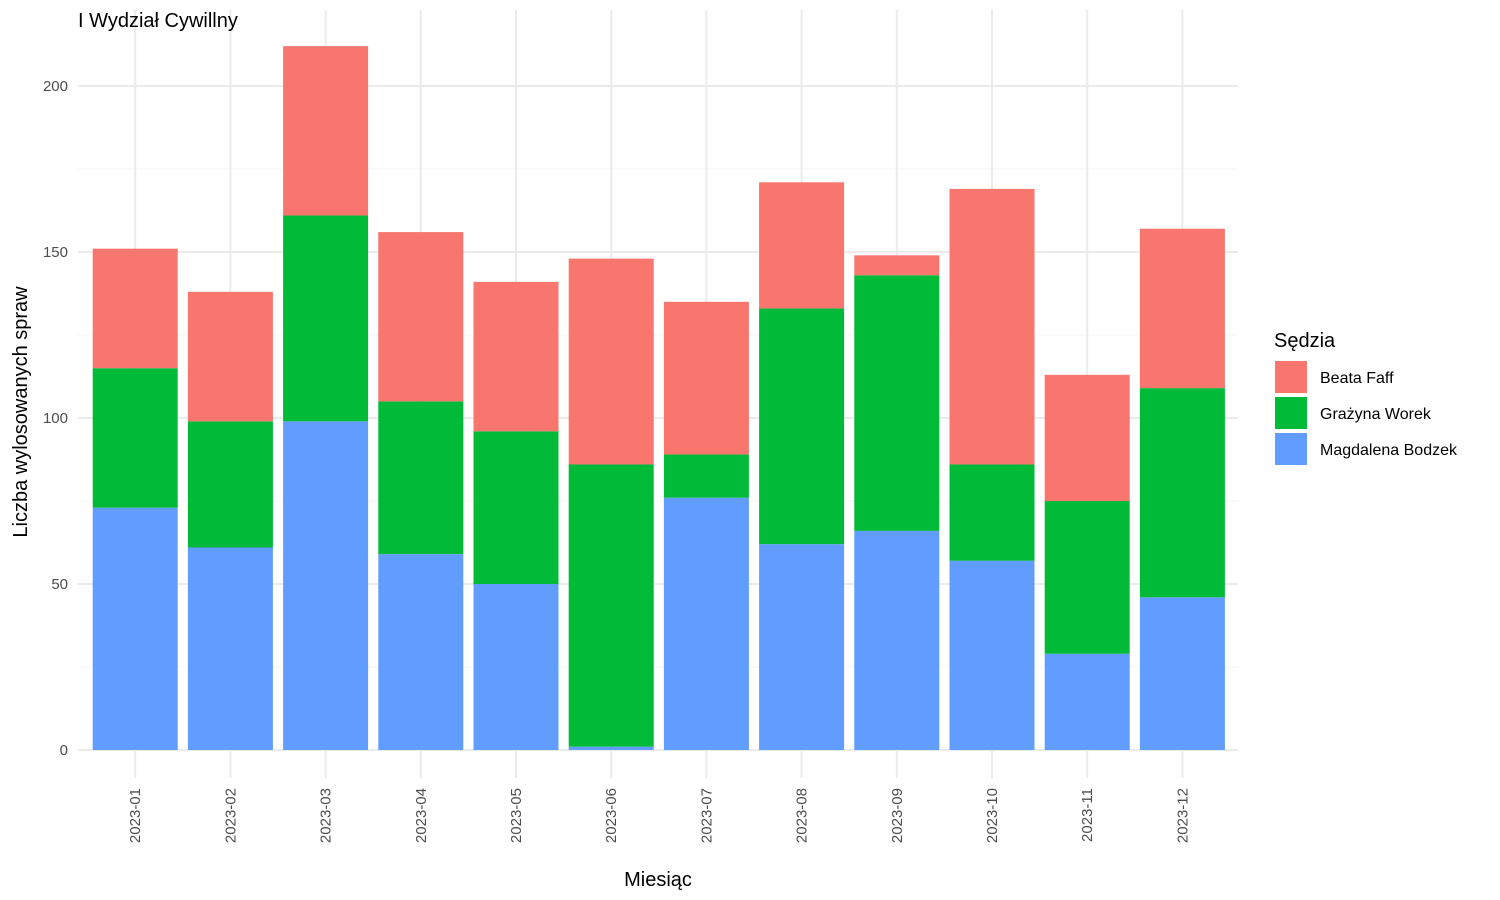 The height and width of the screenshot is (900, 1500). What do you see at coordinates (135, 815) in the screenshot?
I see `x-tick-label: 2023-01` at bounding box center [135, 815].